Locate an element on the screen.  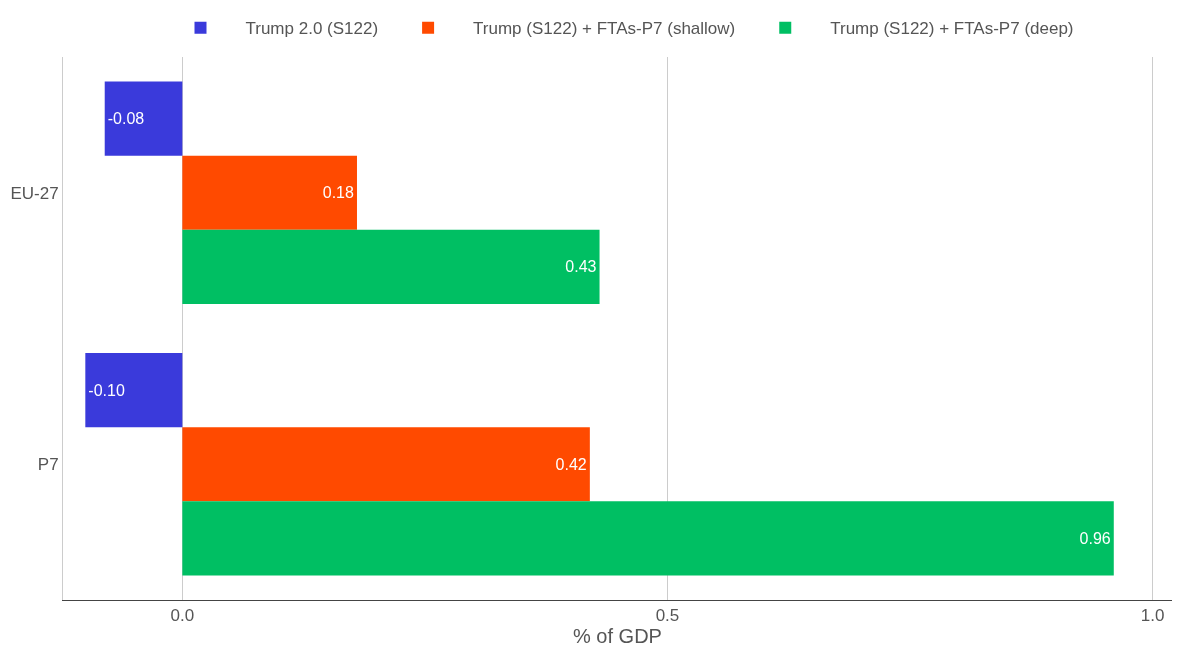
data-label: -0.10 is located at coordinates (106, 390).